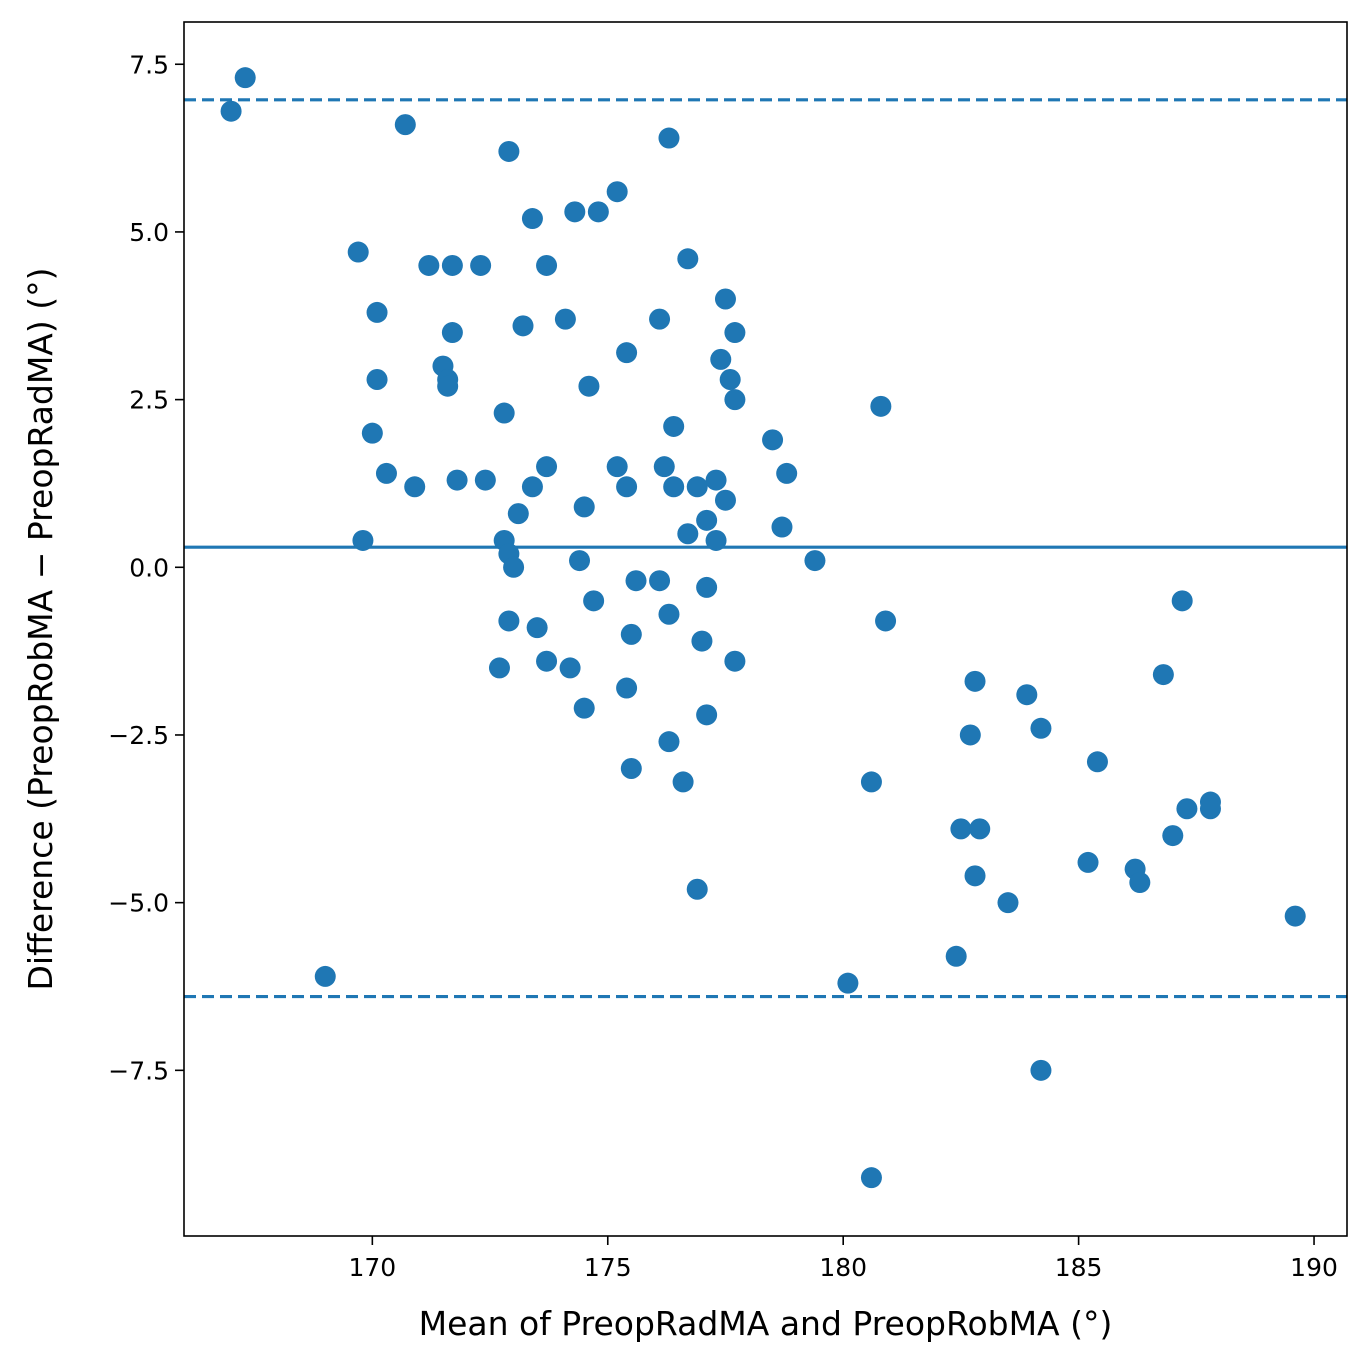  I want to click on x-tick-label: 170, so click(372, 1267).